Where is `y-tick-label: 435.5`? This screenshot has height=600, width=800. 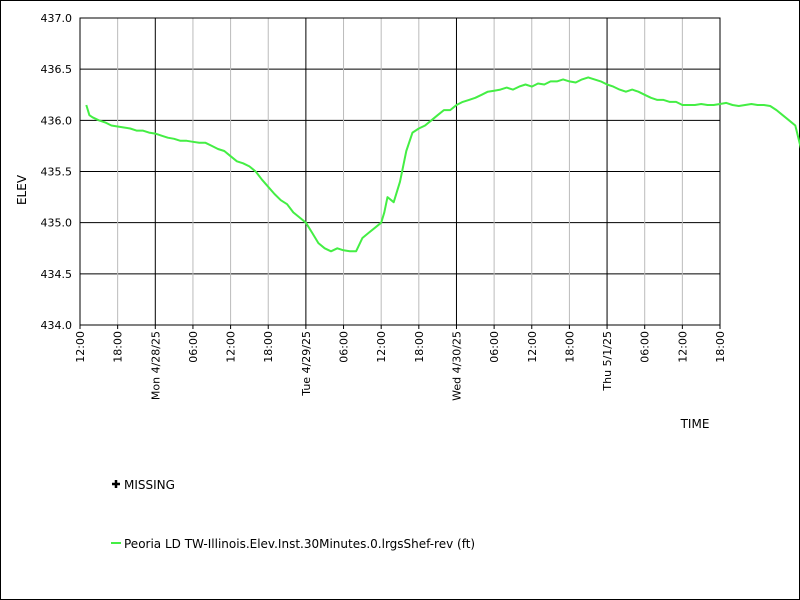
y-tick-label: 435.5 is located at coordinates (57, 172).